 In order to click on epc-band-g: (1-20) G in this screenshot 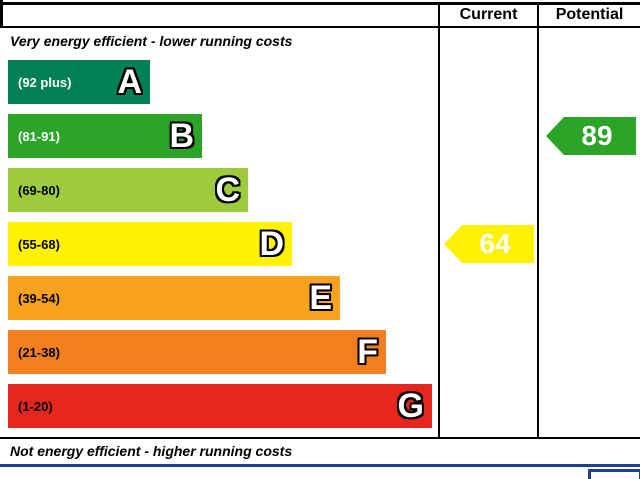, I will do `click(220, 406)`.